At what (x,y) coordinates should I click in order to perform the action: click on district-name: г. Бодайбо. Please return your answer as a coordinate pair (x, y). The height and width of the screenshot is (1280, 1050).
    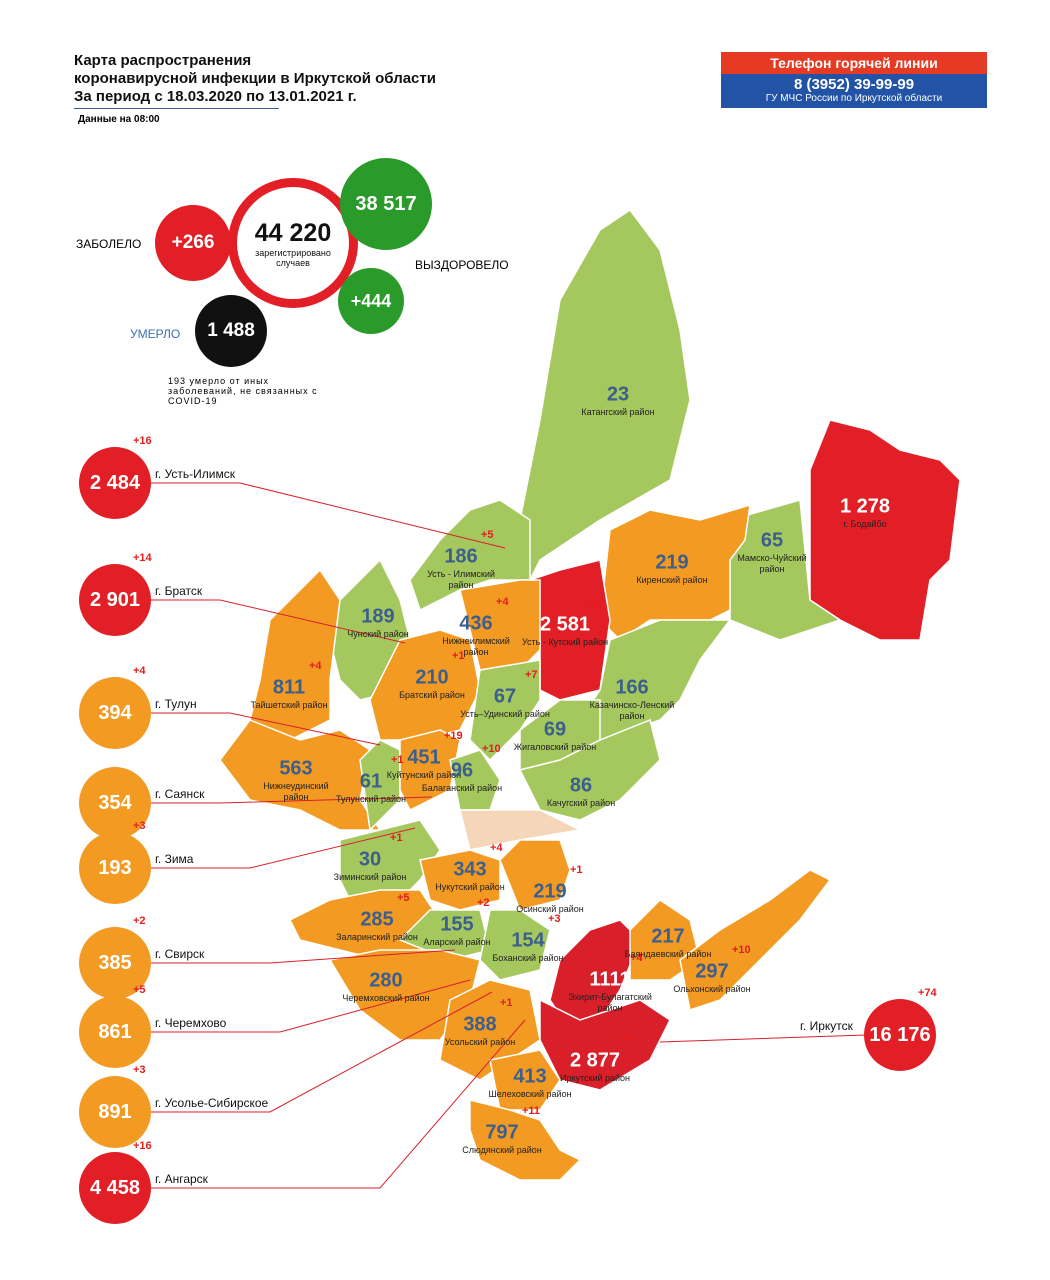
    Looking at the image, I should click on (865, 524).